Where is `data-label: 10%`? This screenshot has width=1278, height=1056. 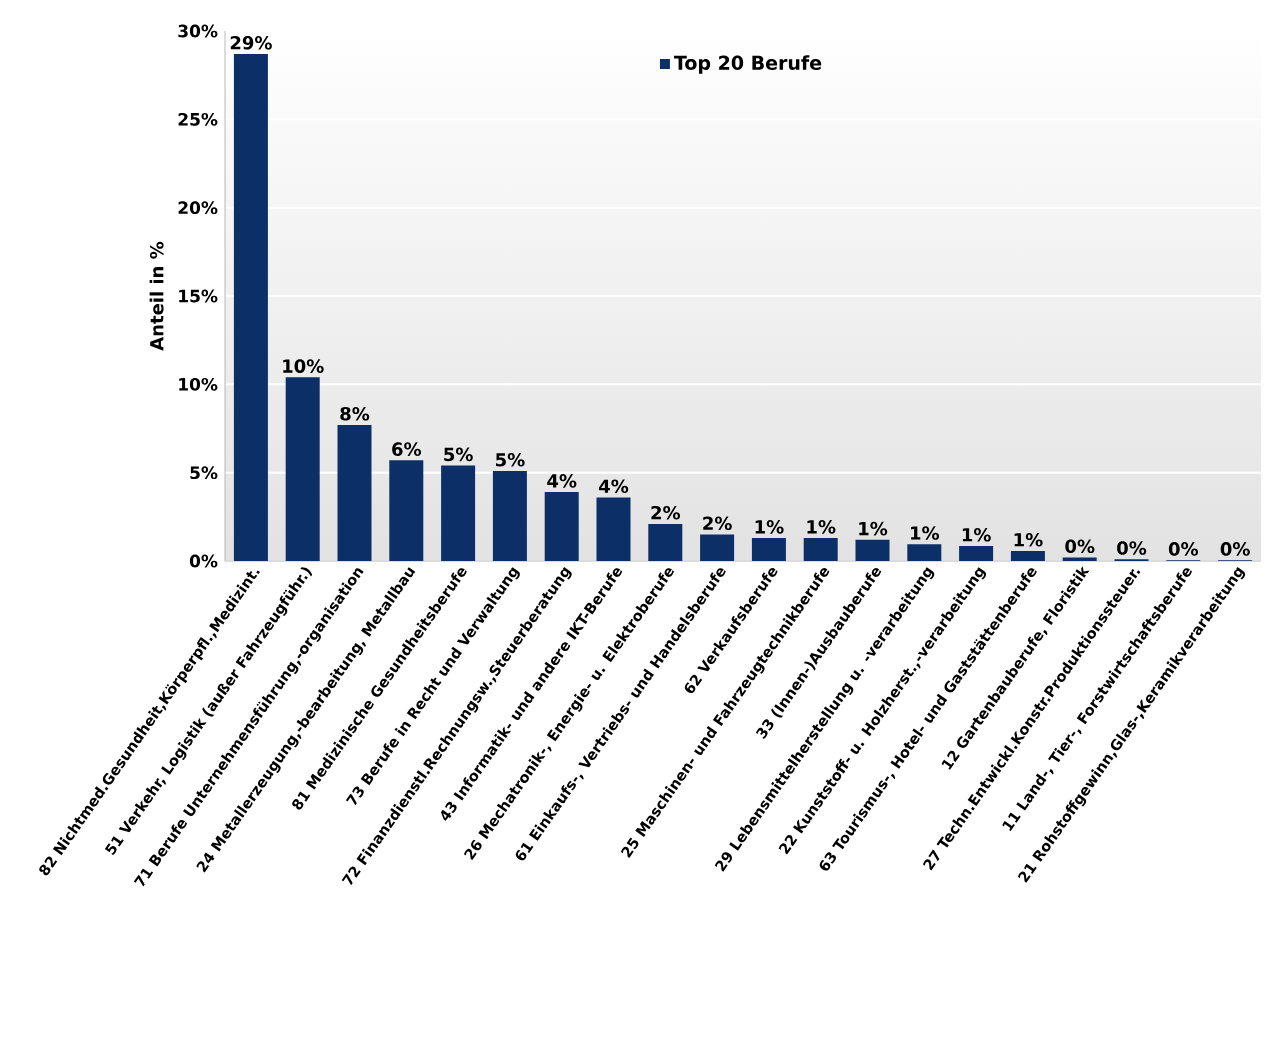 data-label: 10% is located at coordinates (303, 366).